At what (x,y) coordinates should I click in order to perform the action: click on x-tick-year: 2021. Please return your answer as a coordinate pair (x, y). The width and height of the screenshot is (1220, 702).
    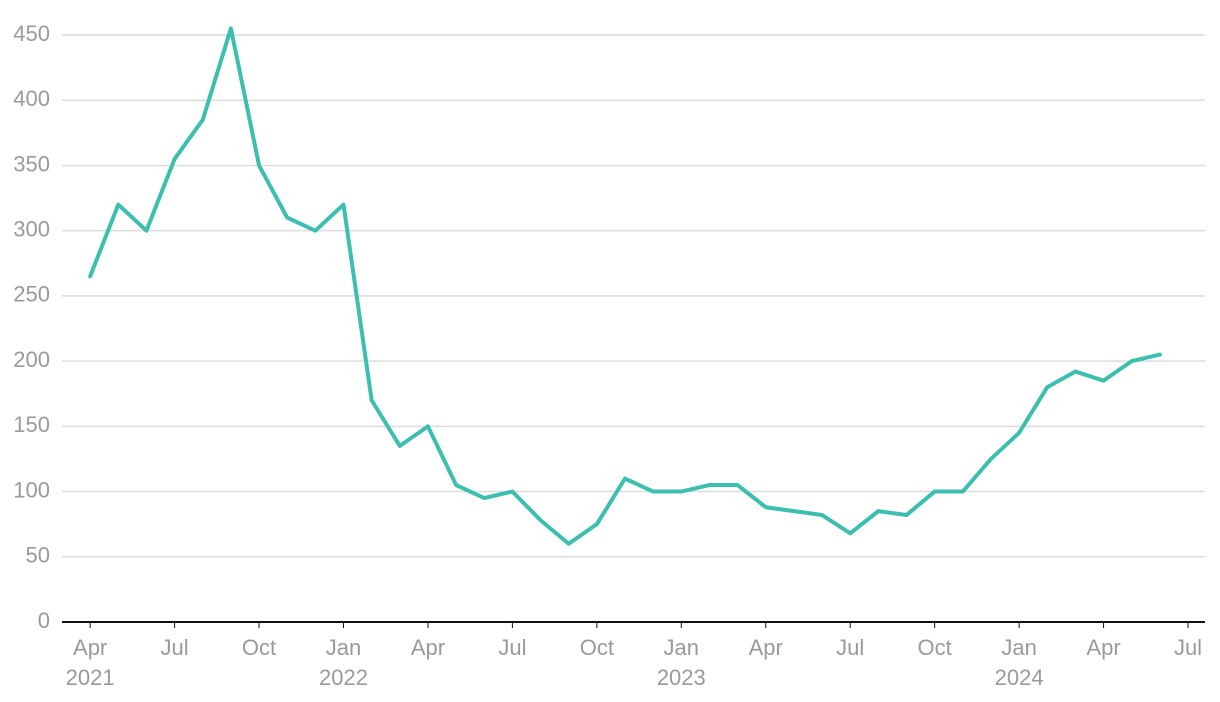
    Looking at the image, I should click on (90, 677).